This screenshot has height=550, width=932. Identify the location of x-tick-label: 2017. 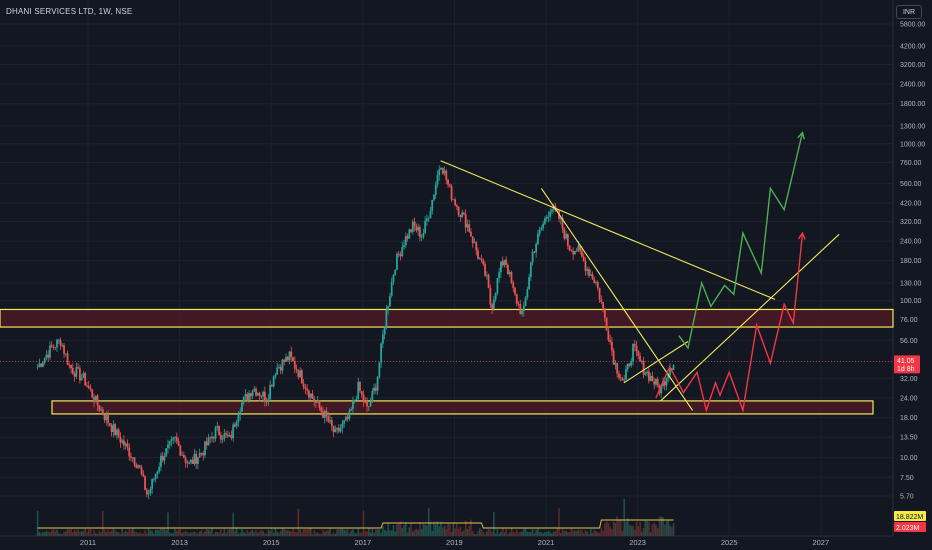
(362, 542).